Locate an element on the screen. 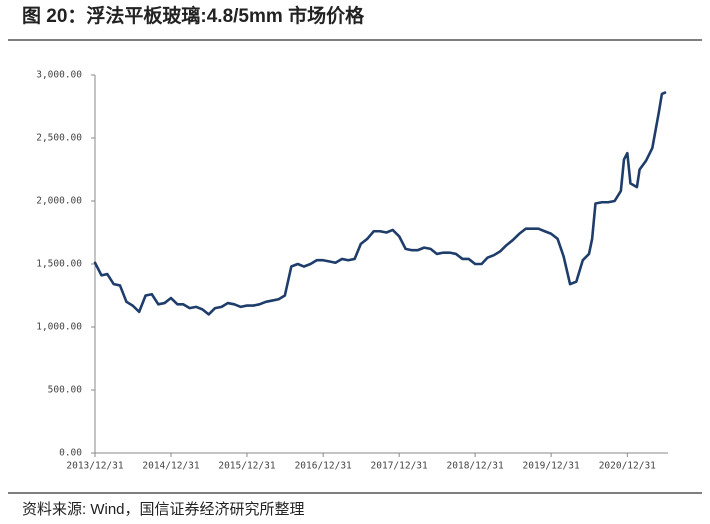 The height and width of the screenshot is (524, 710). x-tick-label: 2013/12/31 is located at coordinates (94, 466).